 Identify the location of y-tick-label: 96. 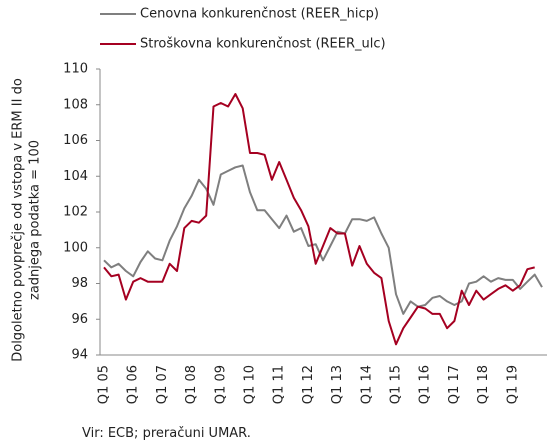
(79, 319).